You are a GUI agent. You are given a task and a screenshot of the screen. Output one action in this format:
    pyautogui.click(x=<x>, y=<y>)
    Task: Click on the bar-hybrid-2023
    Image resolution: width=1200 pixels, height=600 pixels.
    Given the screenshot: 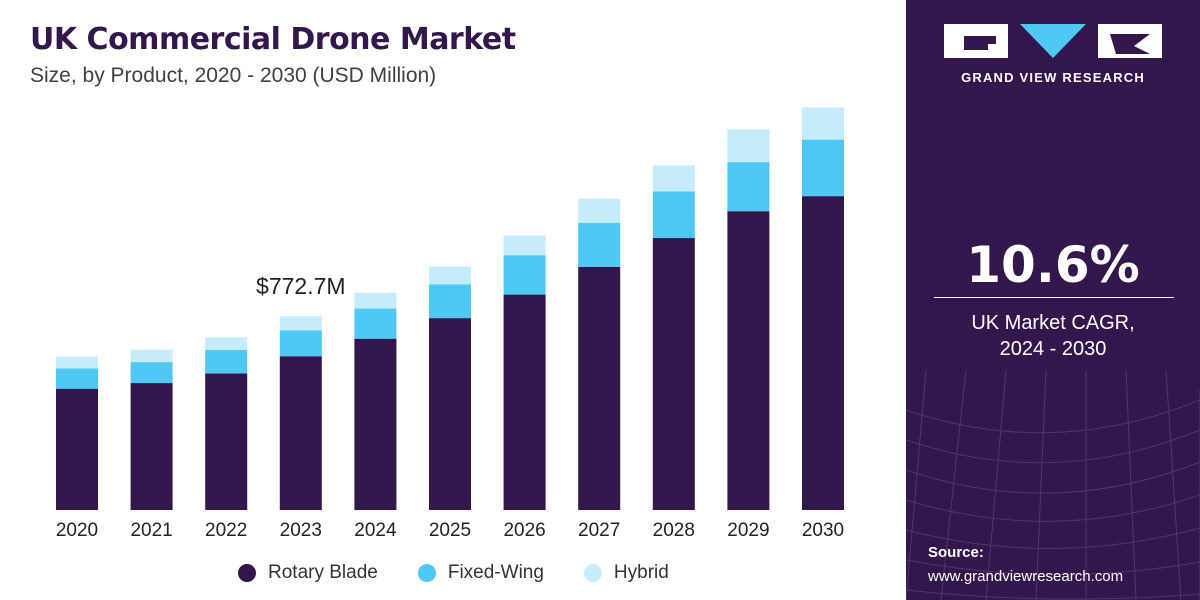 What is the action you would take?
    pyautogui.click(x=300, y=323)
    